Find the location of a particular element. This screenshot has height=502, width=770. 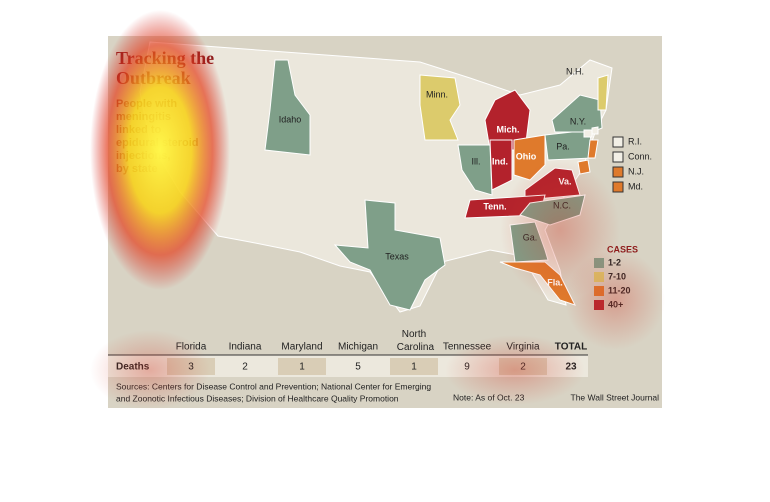

column-header: Maryland is located at coordinates (301, 347).